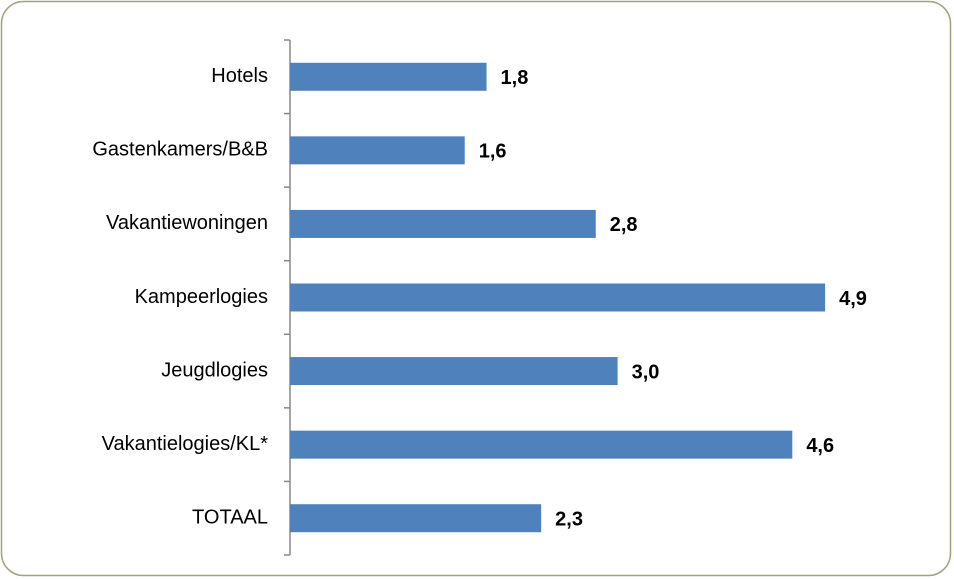  What do you see at coordinates (493, 152) in the screenshot?
I see `value-label: 1,6` at bounding box center [493, 152].